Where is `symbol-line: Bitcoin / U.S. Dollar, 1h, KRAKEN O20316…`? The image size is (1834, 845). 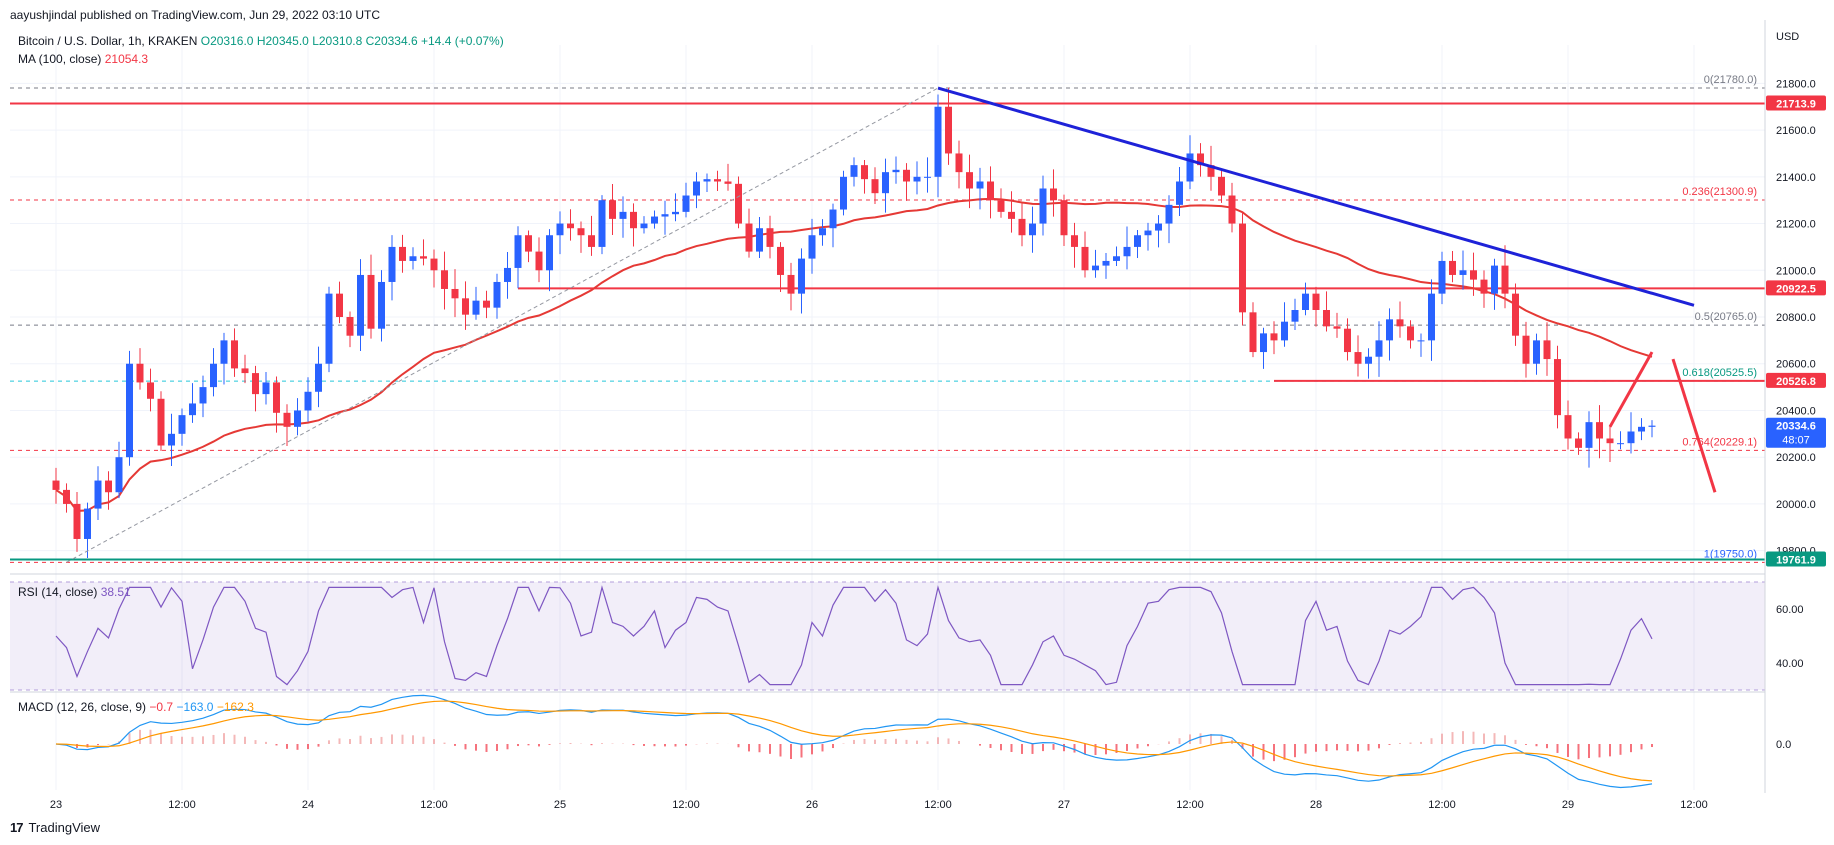 symbol-line: Bitcoin / U.S. Dollar, 1h, KRAKEN O20316… is located at coordinates (261, 41).